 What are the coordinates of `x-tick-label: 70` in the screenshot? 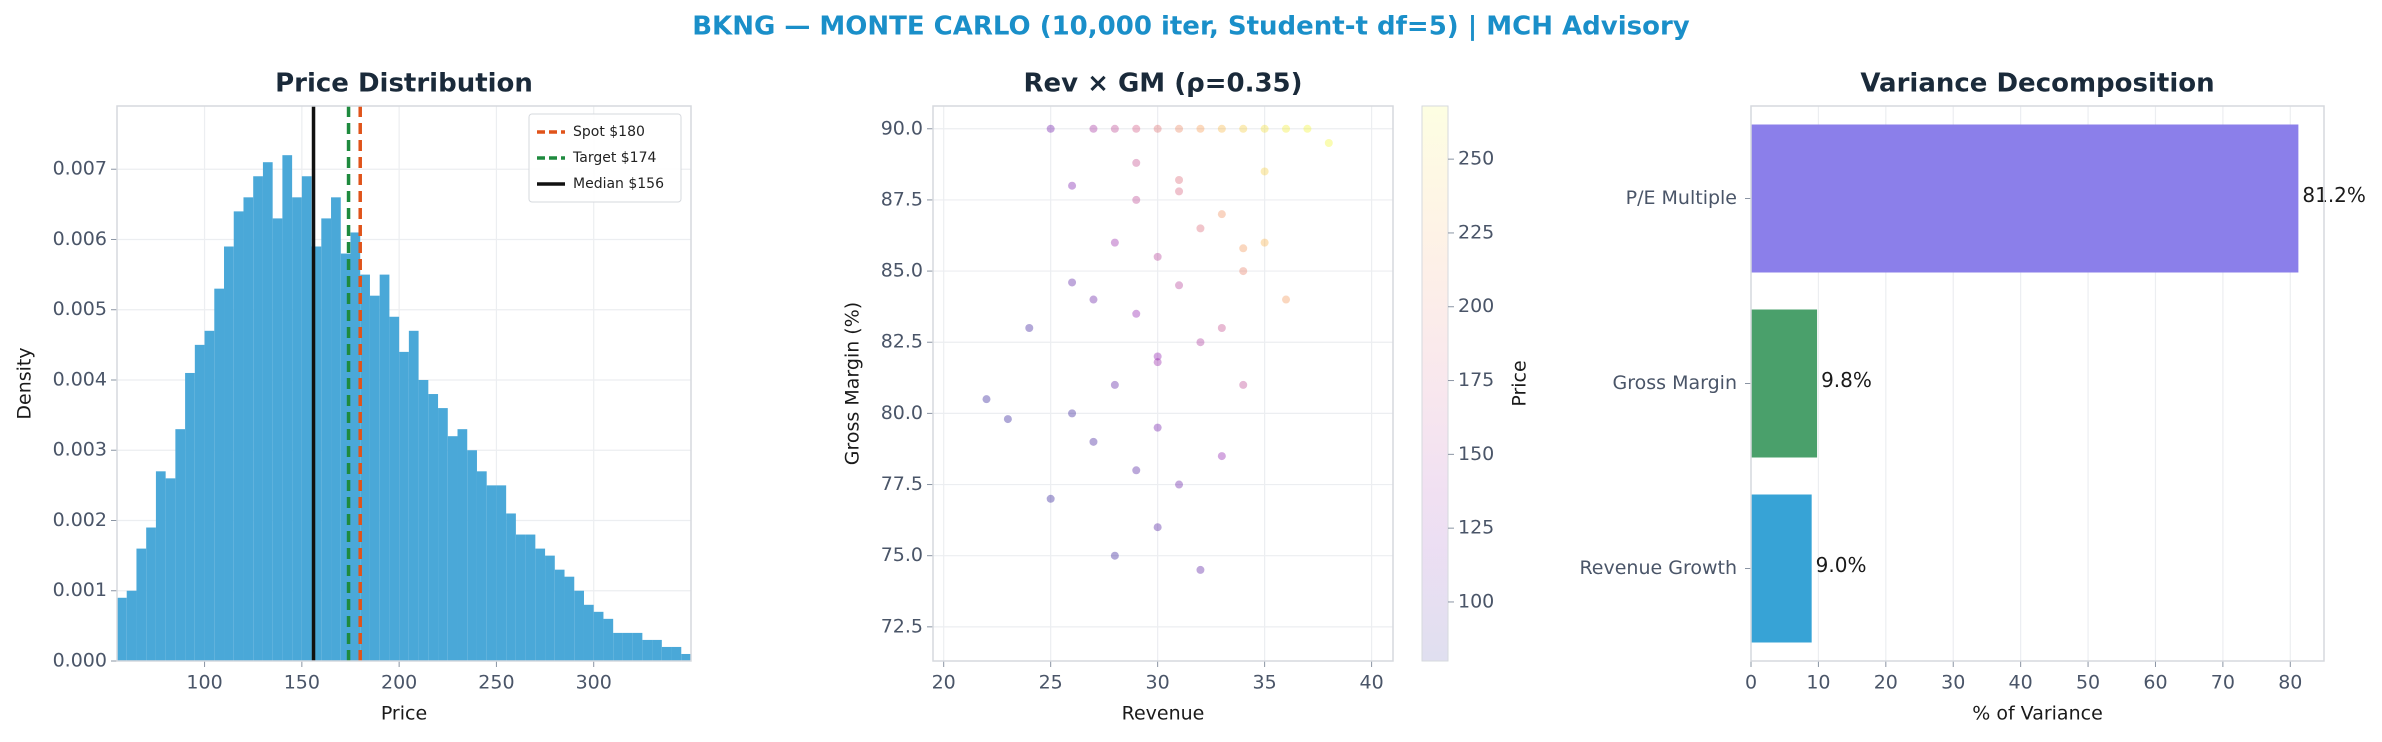 It's located at (2223, 683).